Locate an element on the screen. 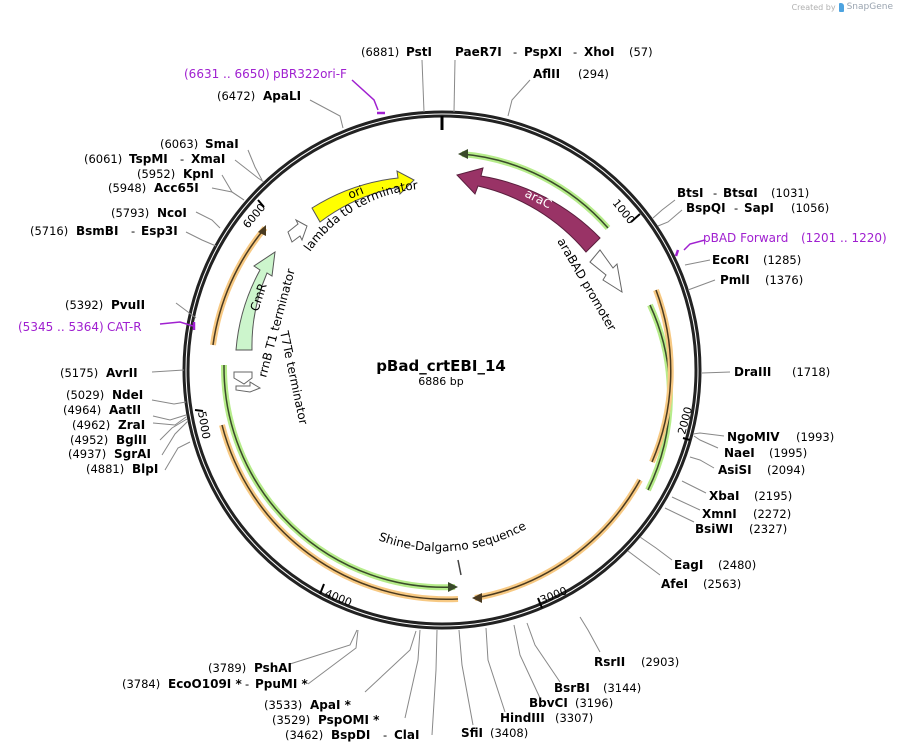 Image resolution: width=901 pixels, height=753 pixels. plasmid-name: pBad_crtEBI_14 is located at coordinates (441, 366).